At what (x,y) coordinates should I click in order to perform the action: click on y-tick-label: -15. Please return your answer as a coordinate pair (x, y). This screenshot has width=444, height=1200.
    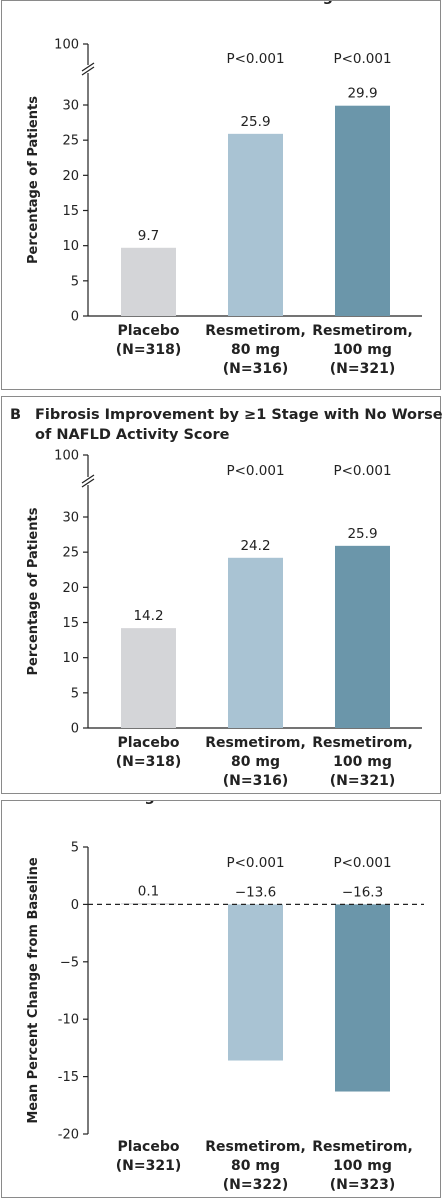
    Looking at the image, I should click on (68, 1077).